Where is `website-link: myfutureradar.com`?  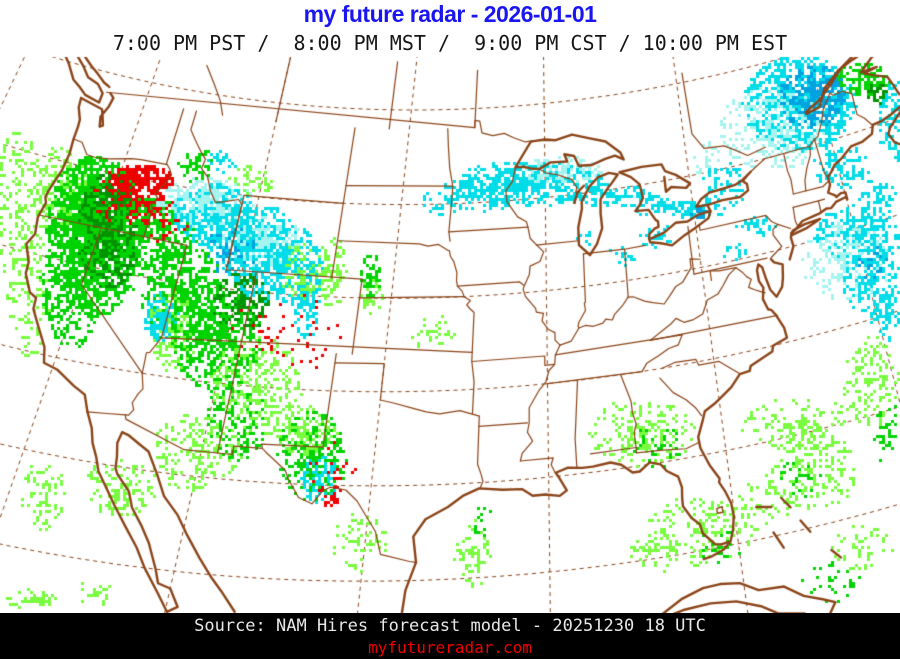 website-link: myfutureradar.com is located at coordinates (450, 647).